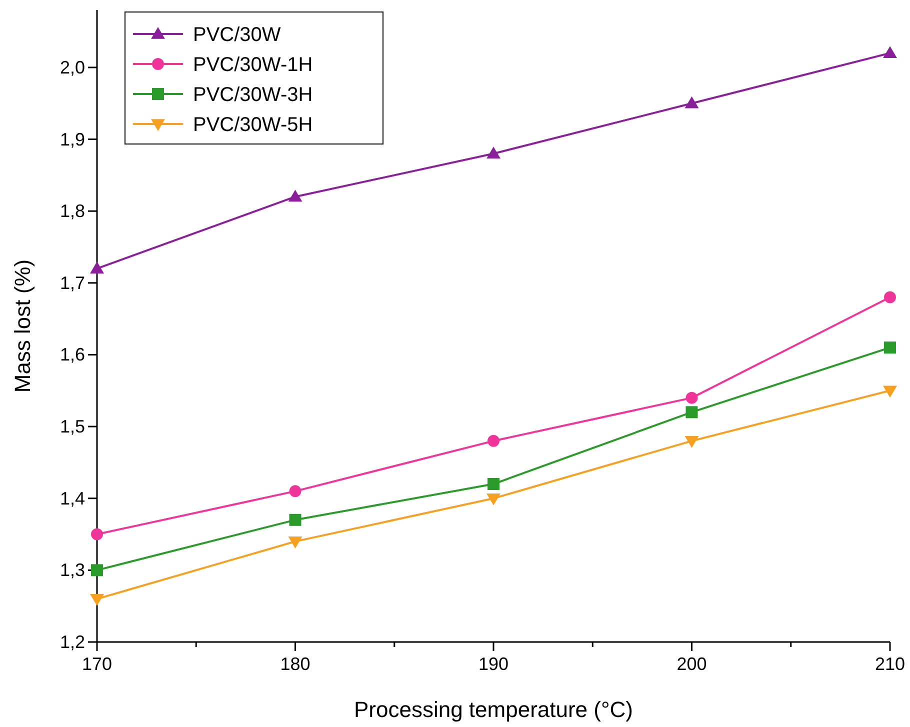 Image resolution: width=910 pixels, height=727 pixels. I want to click on y-tick-label: 1,4, so click(72, 498).